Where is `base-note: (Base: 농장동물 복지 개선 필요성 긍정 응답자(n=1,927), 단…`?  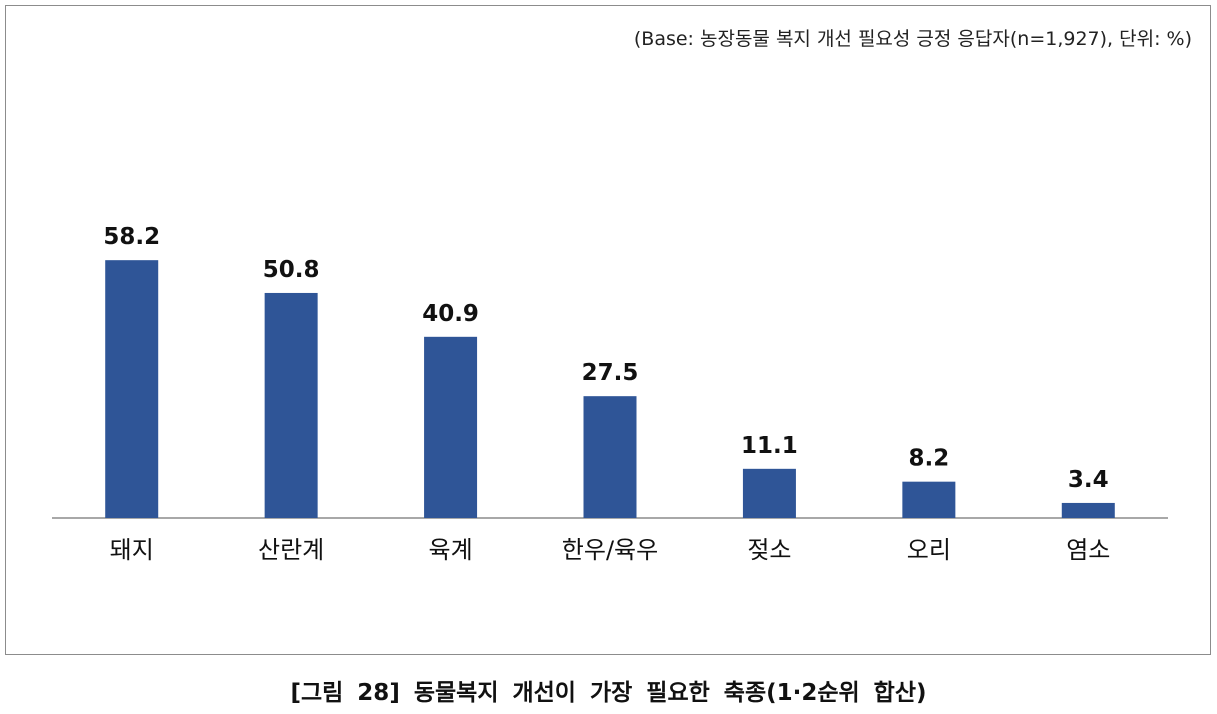 base-note: (Base: 농장동물 복지 개선 필요성 긍정 응답자(n=1,927), 단… is located at coordinates (912, 39).